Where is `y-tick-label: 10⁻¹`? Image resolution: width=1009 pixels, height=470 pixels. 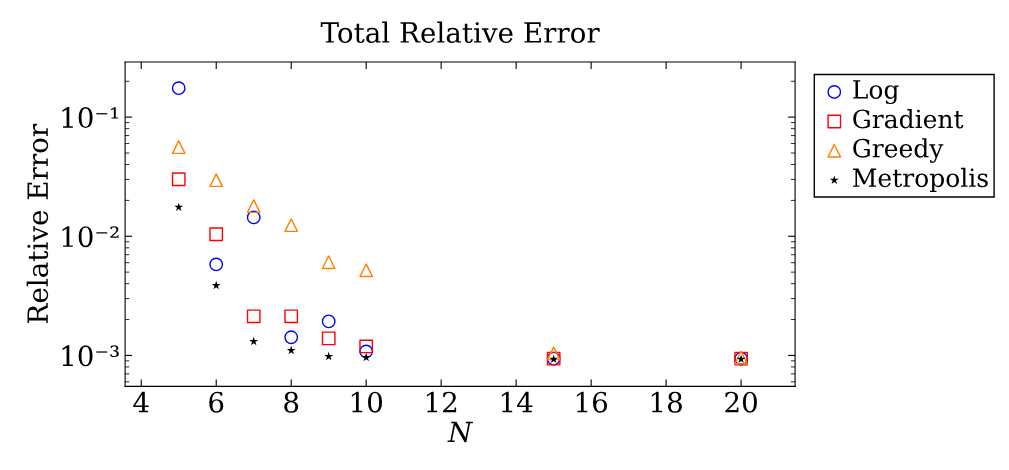 y-tick-label: 10⁻¹ is located at coordinates (90, 118).